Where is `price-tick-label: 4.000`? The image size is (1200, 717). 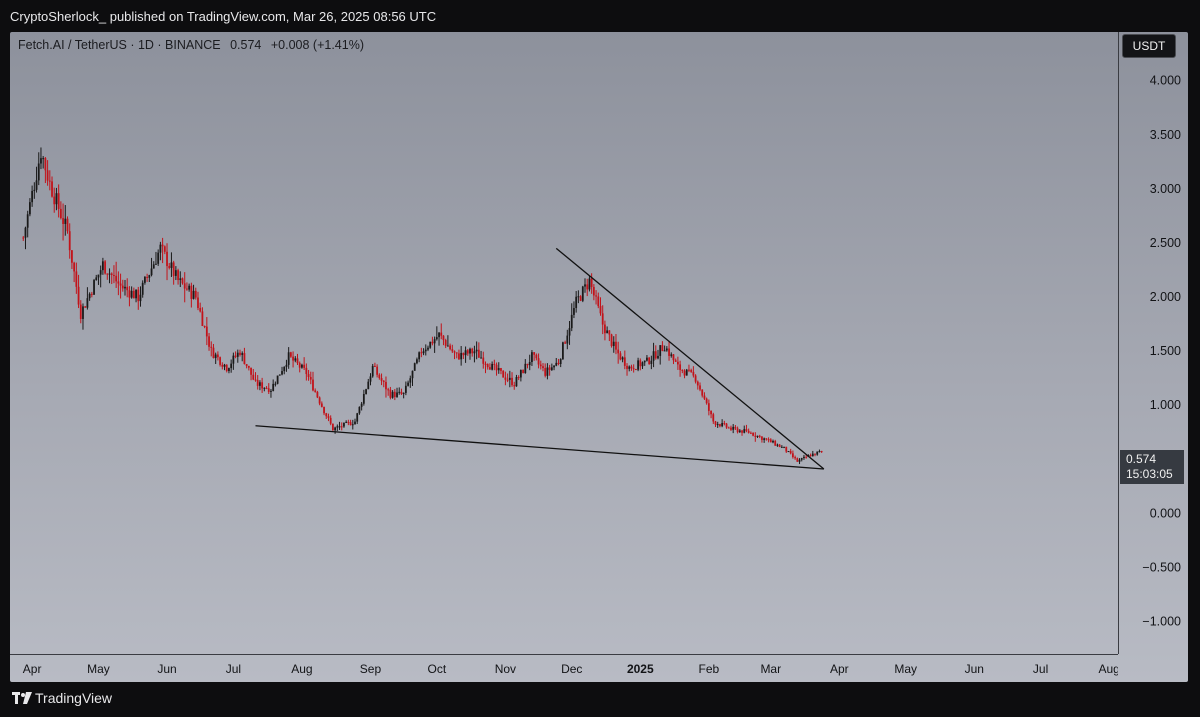 price-tick-label: 4.000 is located at coordinates (1165, 81).